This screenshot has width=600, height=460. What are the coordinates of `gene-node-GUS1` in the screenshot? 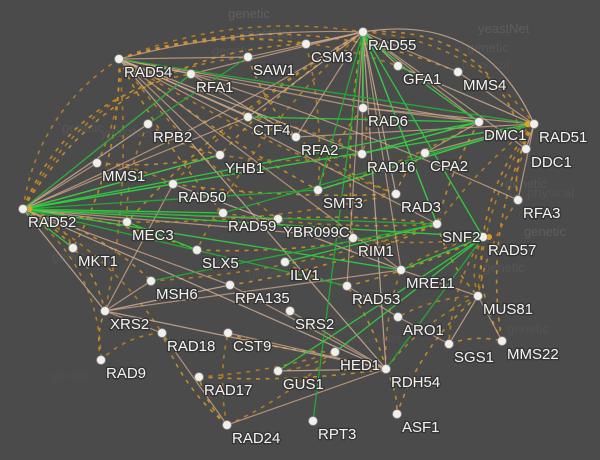 It's located at (278, 371).